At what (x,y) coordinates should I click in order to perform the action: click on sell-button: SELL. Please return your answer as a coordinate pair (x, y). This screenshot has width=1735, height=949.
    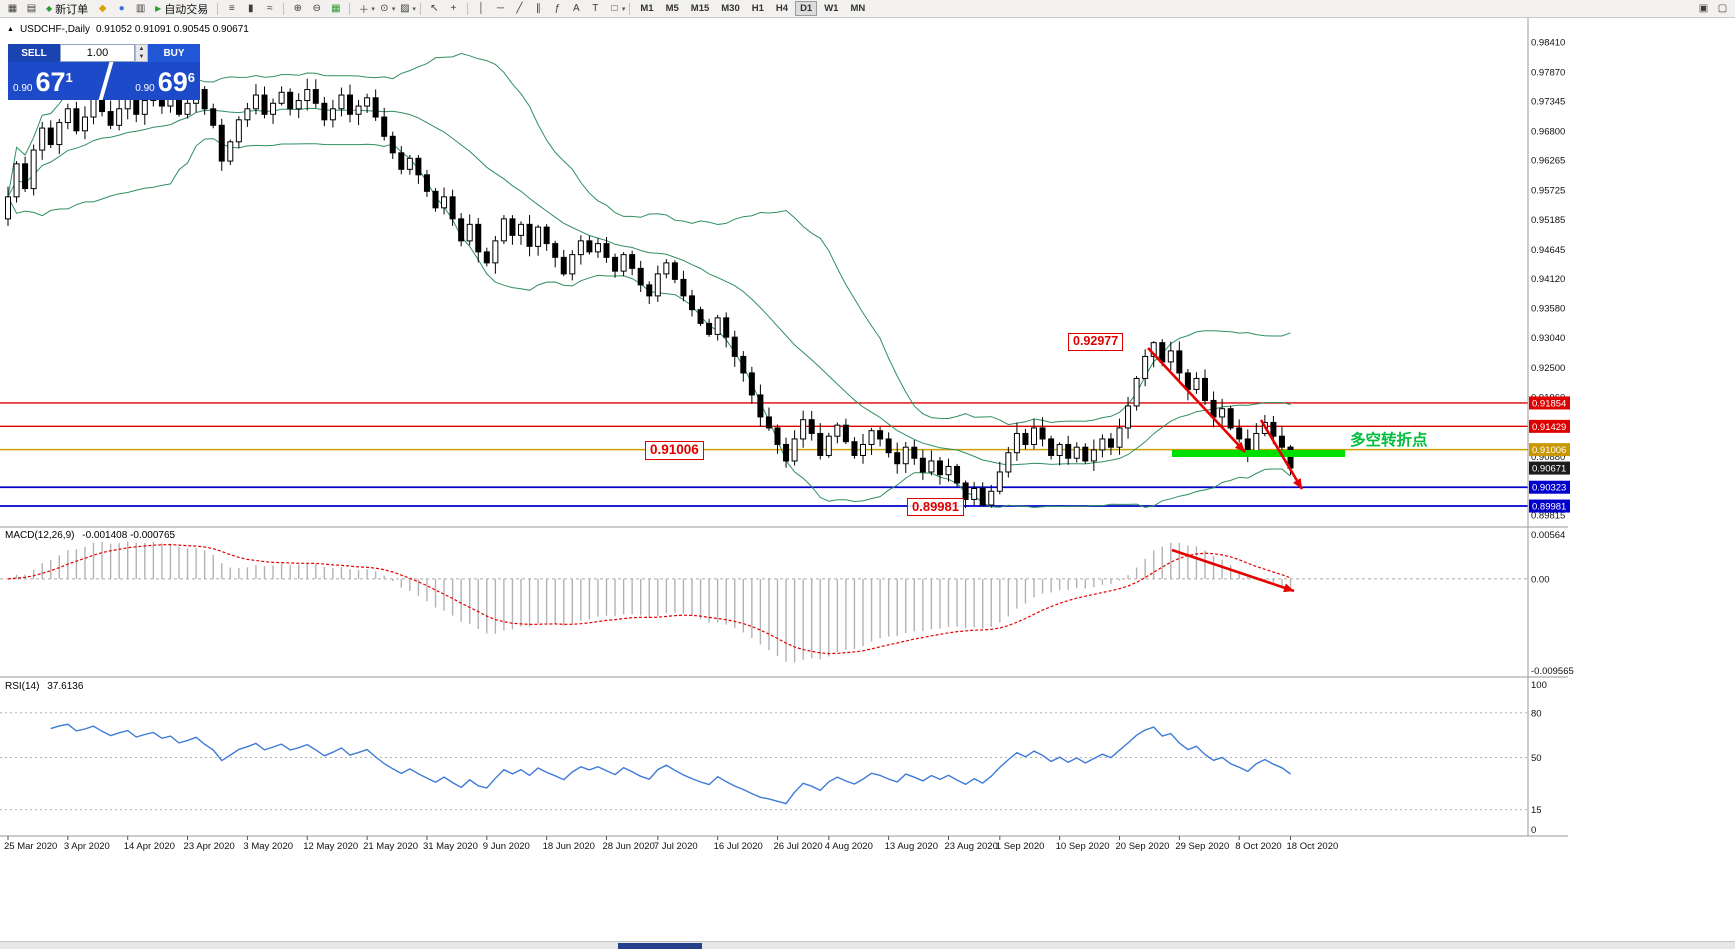
    Looking at the image, I should click on (34, 53).